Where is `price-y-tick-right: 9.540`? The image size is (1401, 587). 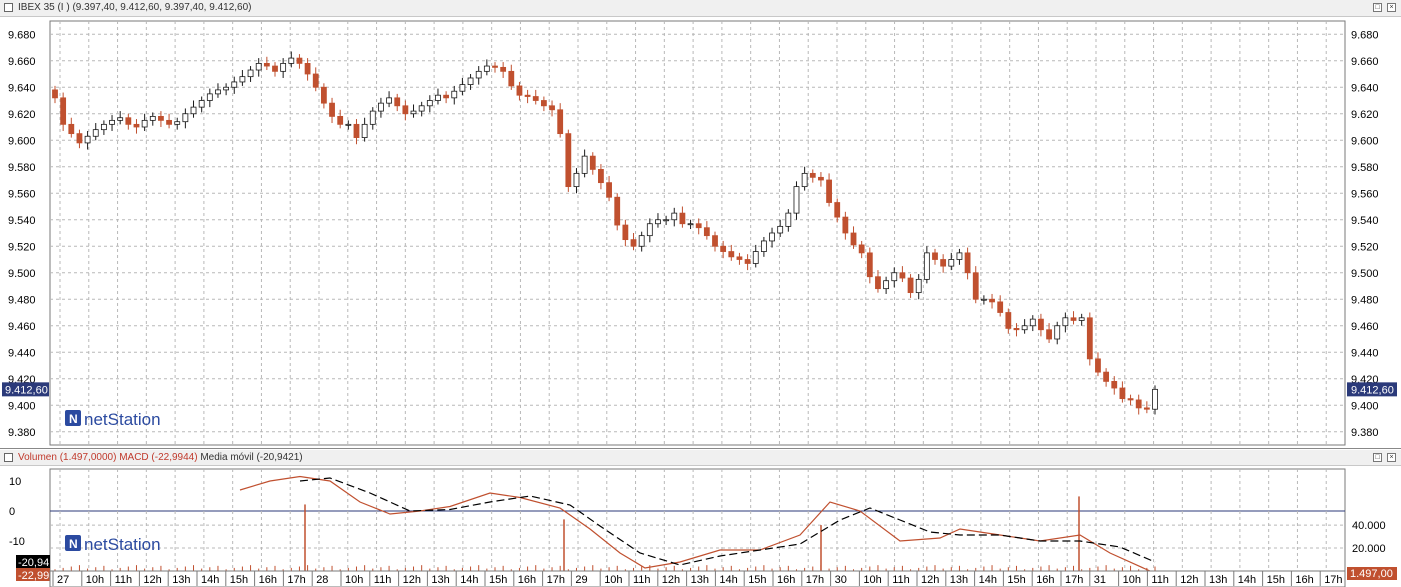 price-y-tick-right: 9.540 is located at coordinates (1365, 221).